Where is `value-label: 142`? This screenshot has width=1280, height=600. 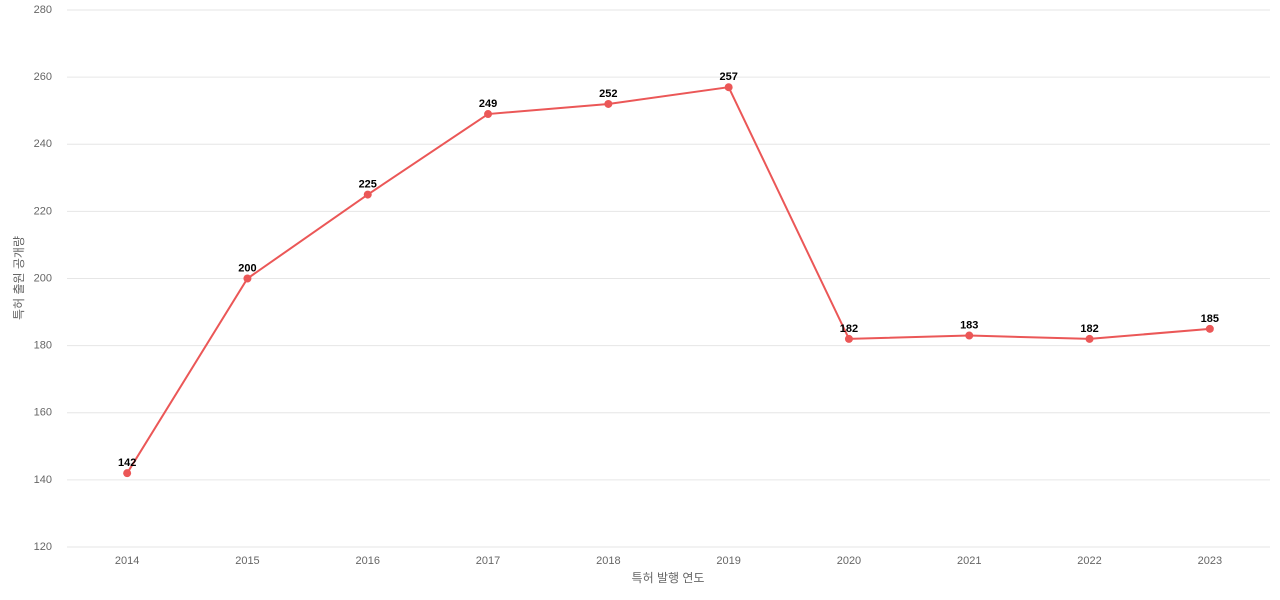
value-label: 142 is located at coordinates (127, 463).